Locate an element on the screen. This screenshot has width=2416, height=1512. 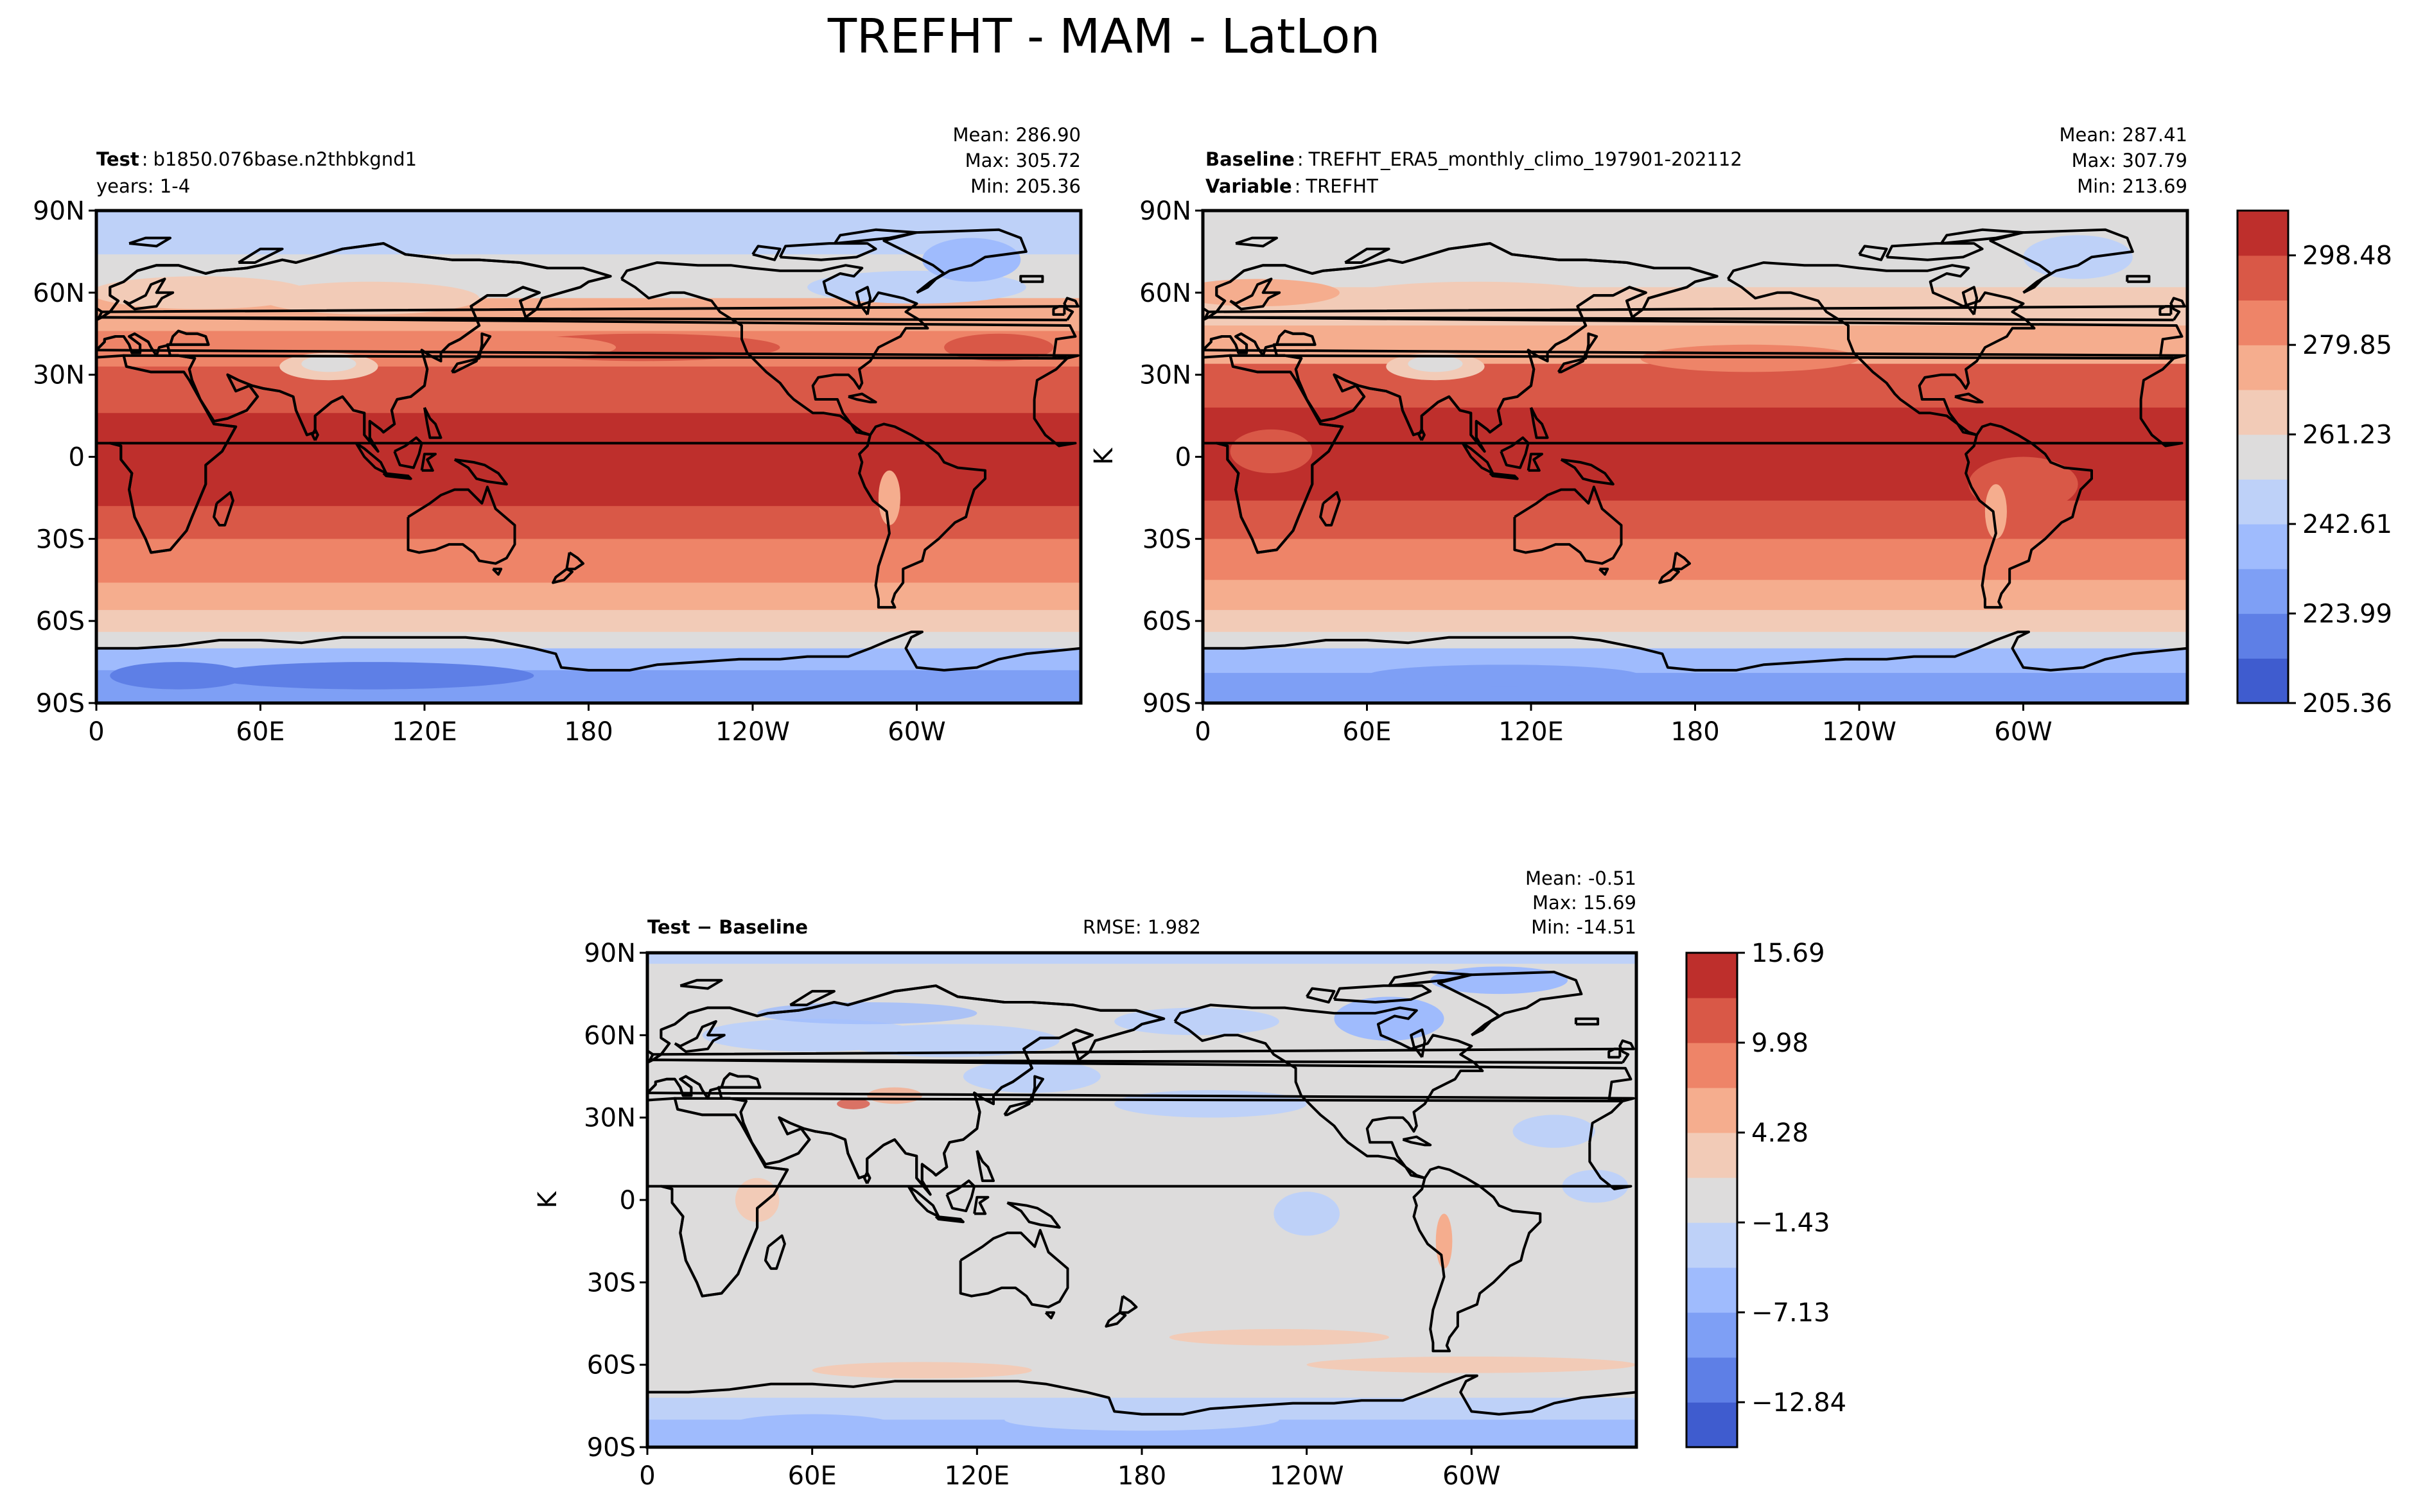
lat-tick-label: 60N is located at coordinates (1165, 293).